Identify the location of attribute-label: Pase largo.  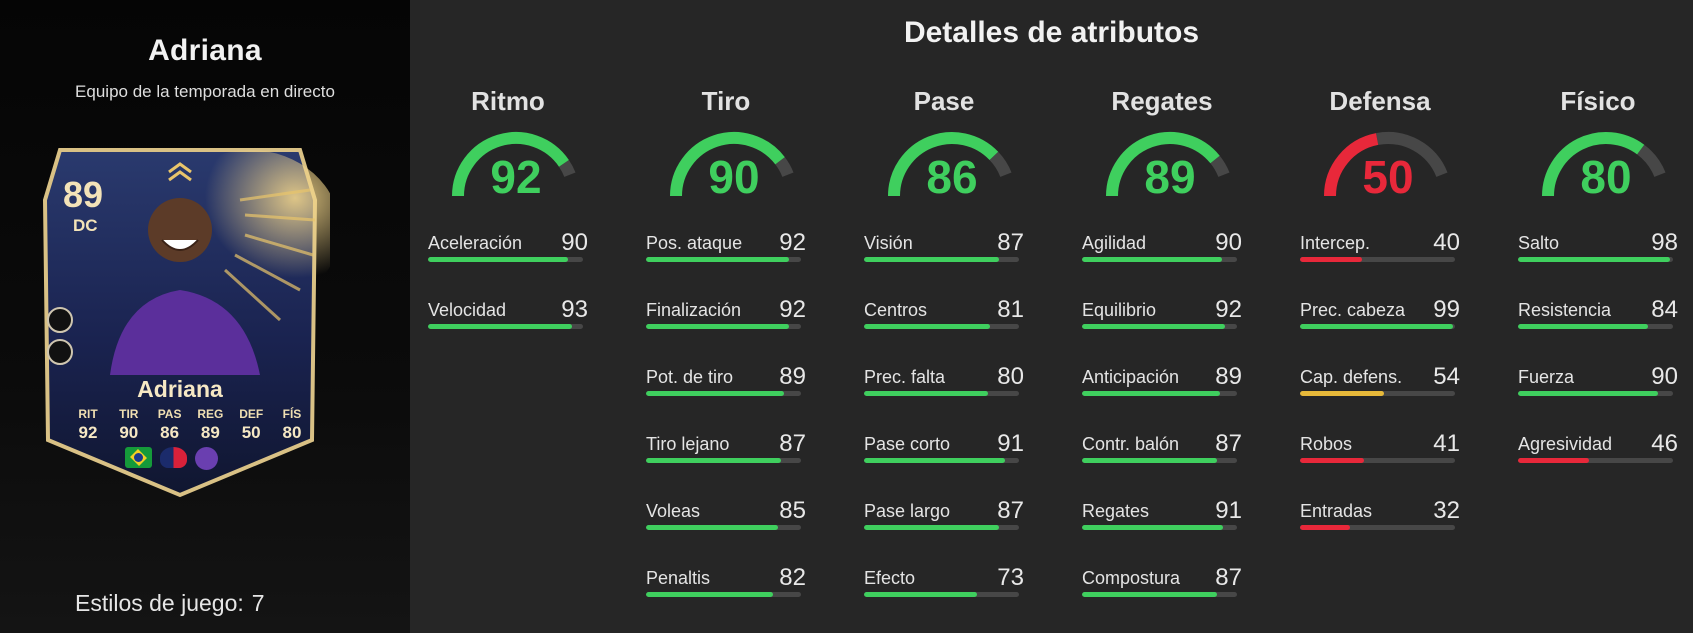
(907, 511).